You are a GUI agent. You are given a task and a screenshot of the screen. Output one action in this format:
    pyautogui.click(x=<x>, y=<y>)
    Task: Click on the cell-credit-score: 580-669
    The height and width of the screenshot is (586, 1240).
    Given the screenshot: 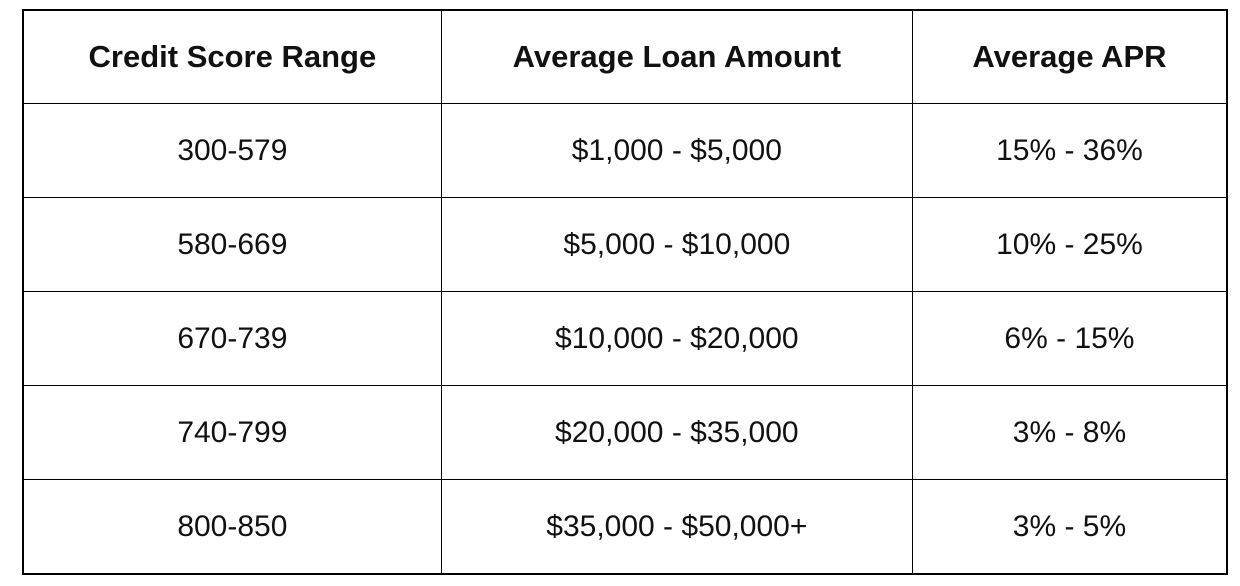 What is the action you would take?
    pyautogui.click(x=232, y=244)
    